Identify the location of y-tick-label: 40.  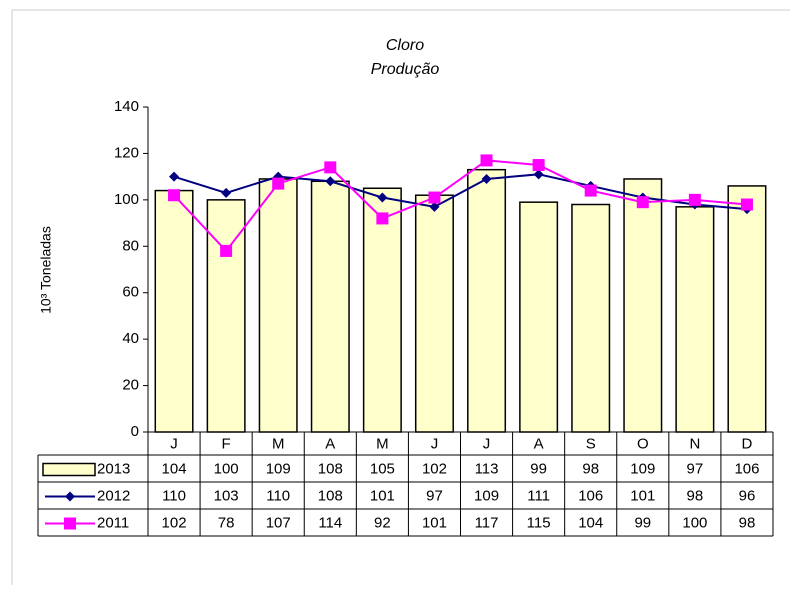
(130, 338).